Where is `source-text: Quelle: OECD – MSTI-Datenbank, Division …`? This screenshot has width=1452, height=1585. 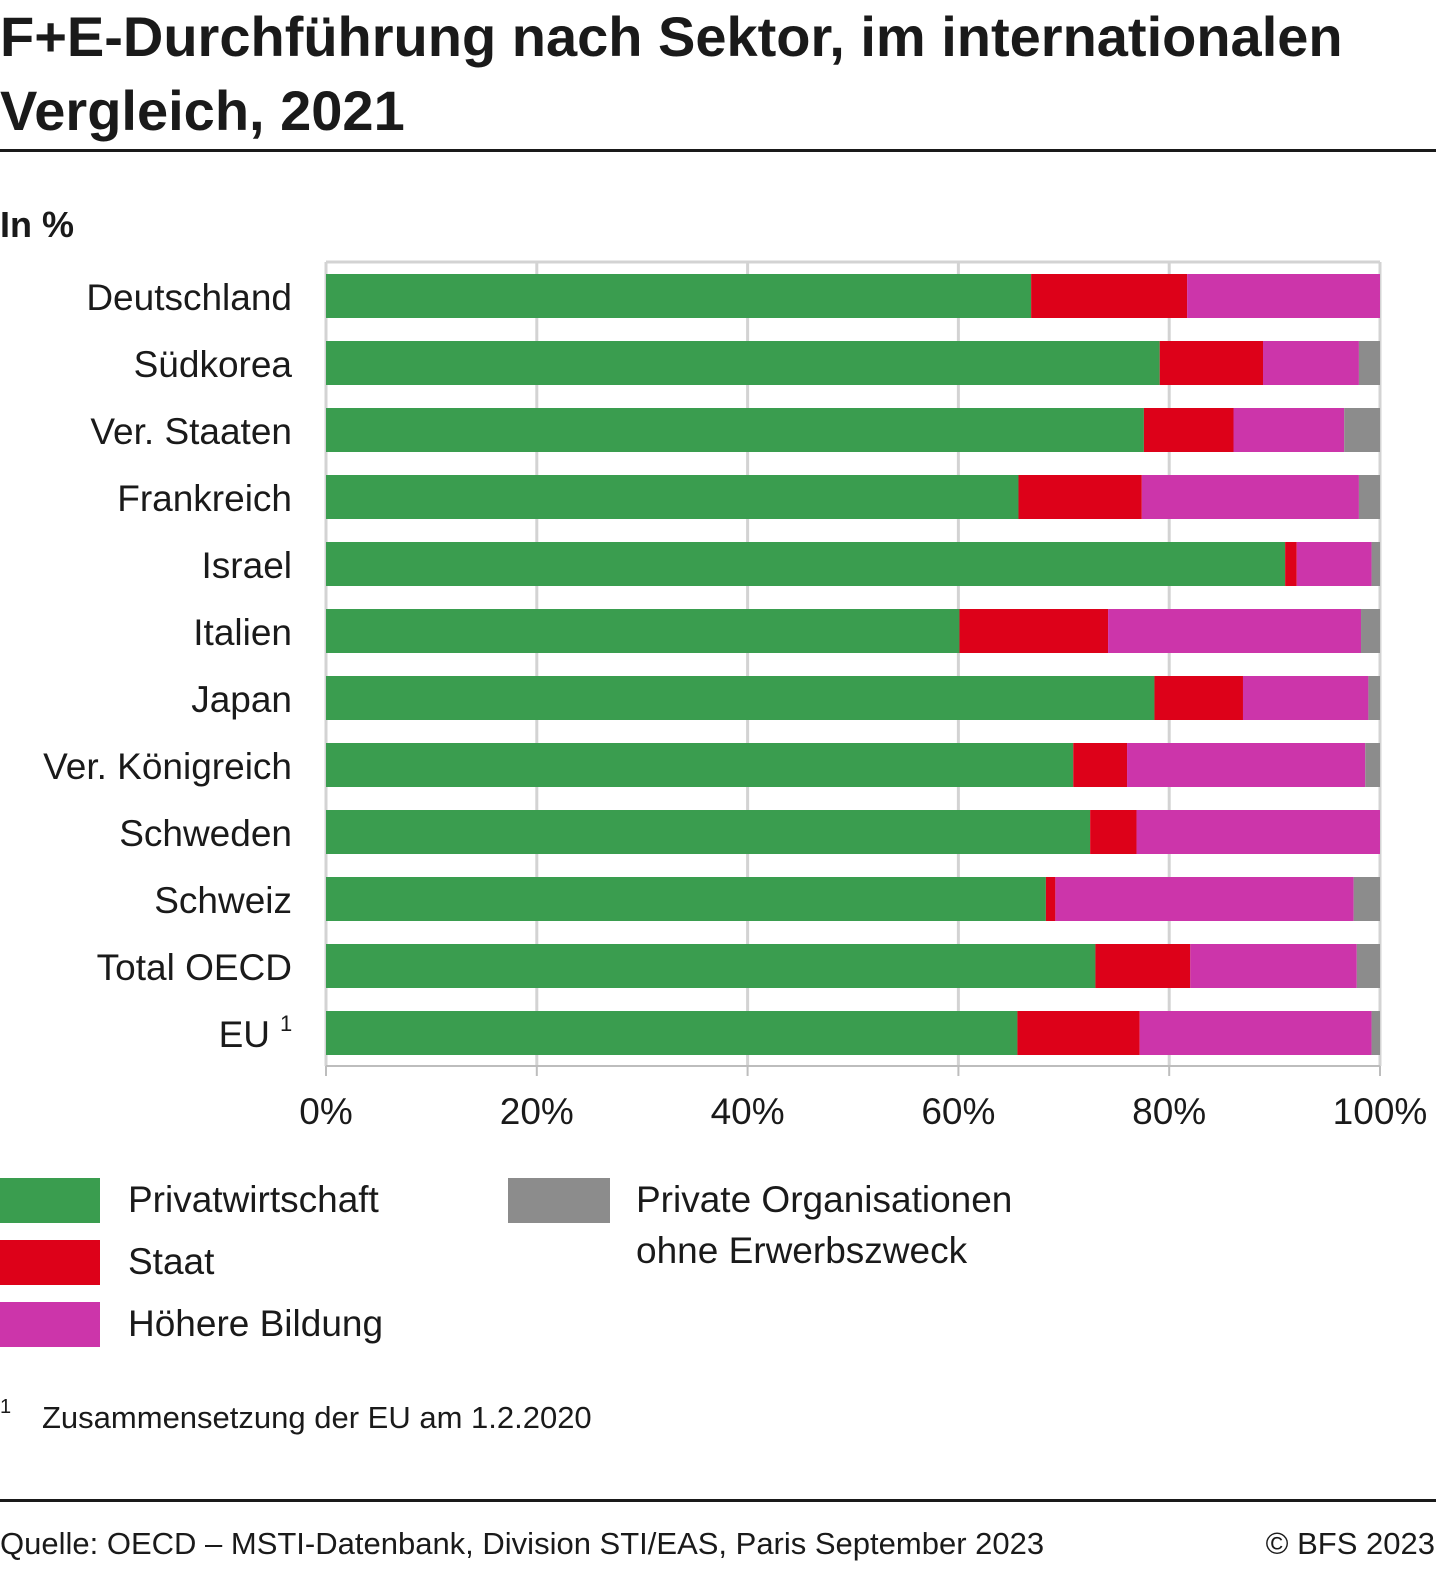 source-text: Quelle: OECD – MSTI-Datenbank, Division … is located at coordinates (522, 1543).